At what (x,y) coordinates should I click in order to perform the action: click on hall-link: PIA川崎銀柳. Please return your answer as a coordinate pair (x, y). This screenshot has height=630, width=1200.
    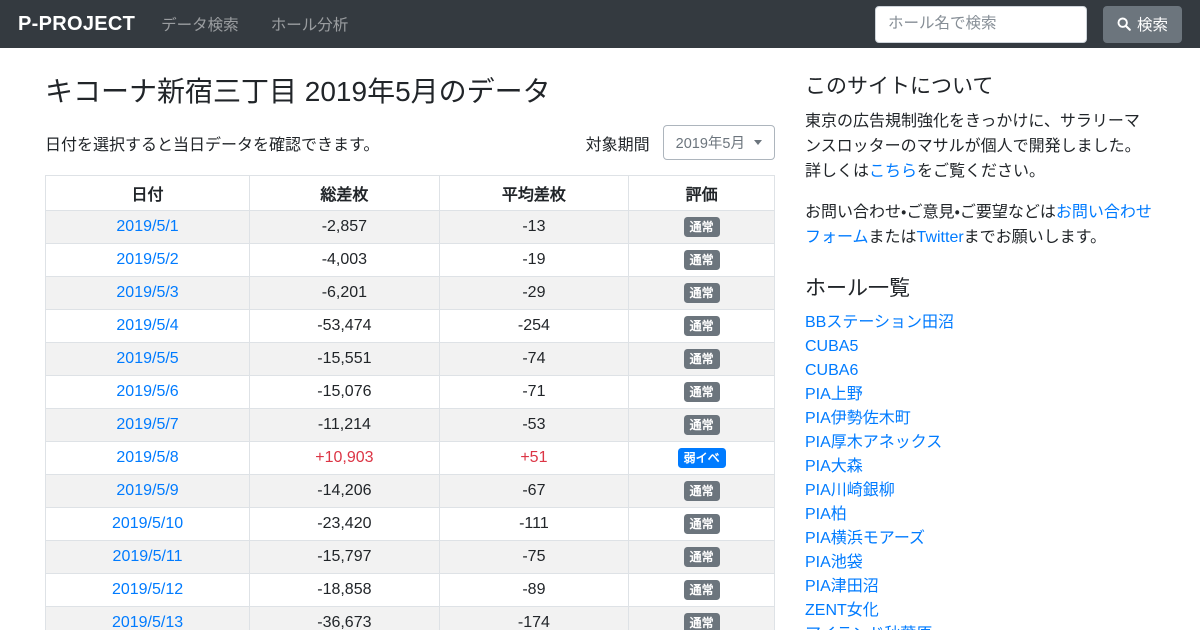
    Looking at the image, I should click on (850, 490).